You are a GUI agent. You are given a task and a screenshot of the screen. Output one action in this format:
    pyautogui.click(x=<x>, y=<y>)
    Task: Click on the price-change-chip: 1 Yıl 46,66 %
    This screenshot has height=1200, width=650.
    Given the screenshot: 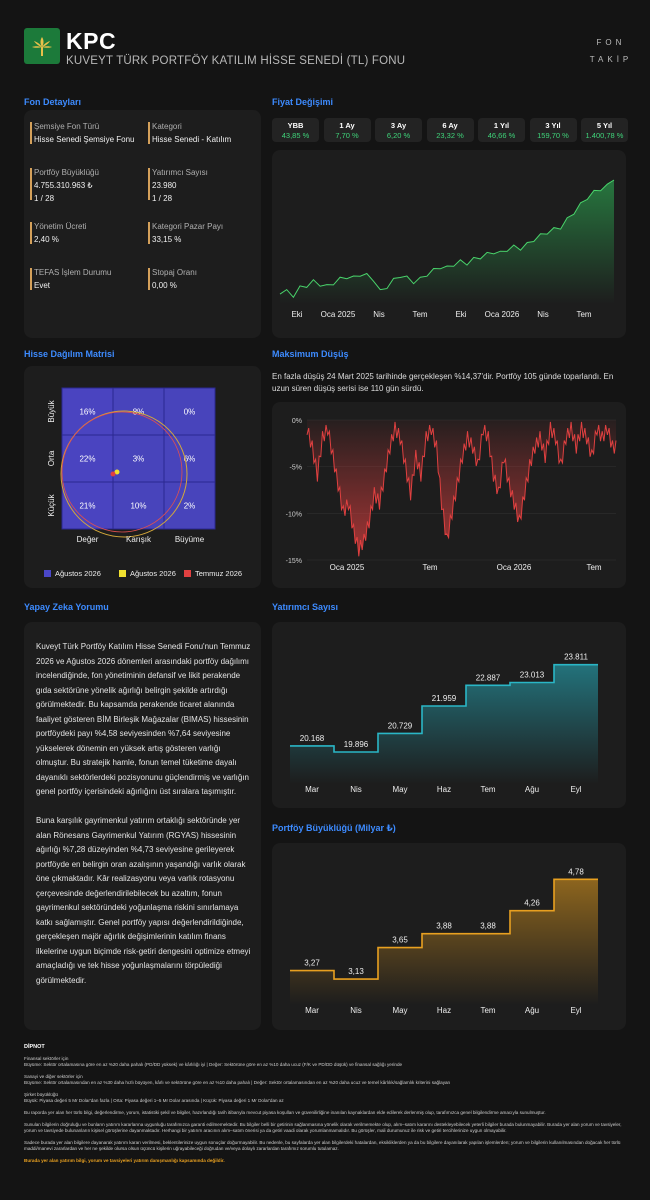 What is the action you would take?
    pyautogui.click(x=501, y=130)
    